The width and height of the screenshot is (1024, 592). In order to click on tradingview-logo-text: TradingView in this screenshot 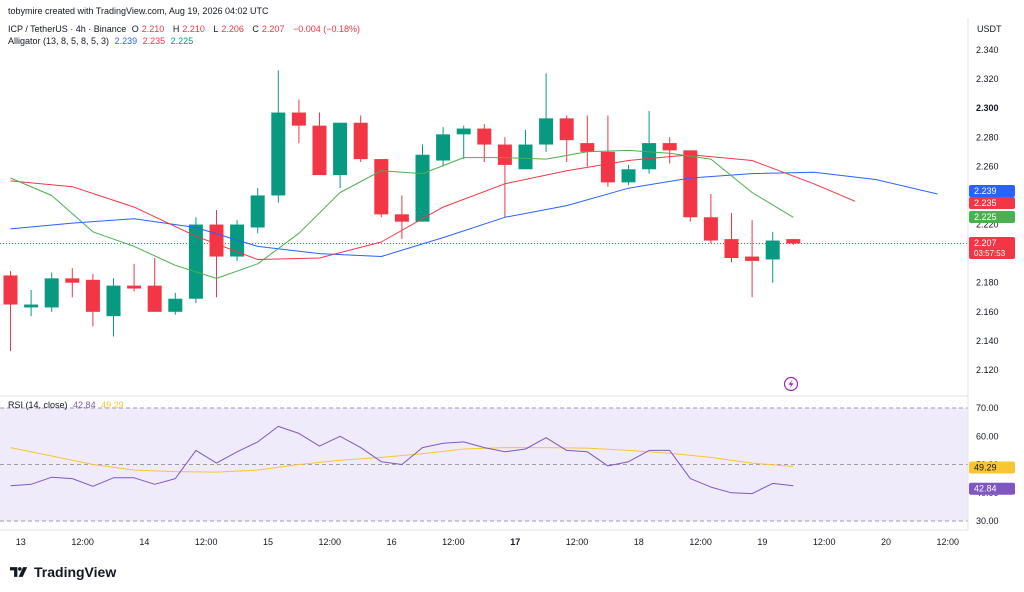, I will do `click(75, 572)`.